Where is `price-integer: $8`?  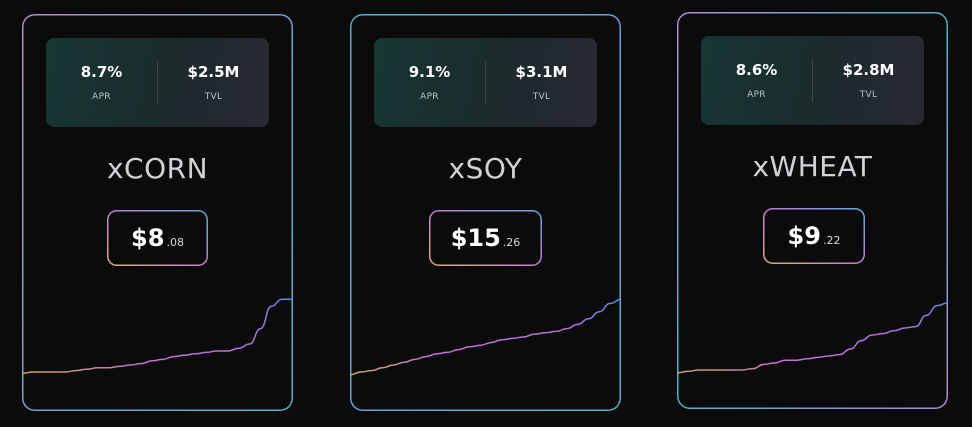 price-integer: $8 is located at coordinates (148, 238).